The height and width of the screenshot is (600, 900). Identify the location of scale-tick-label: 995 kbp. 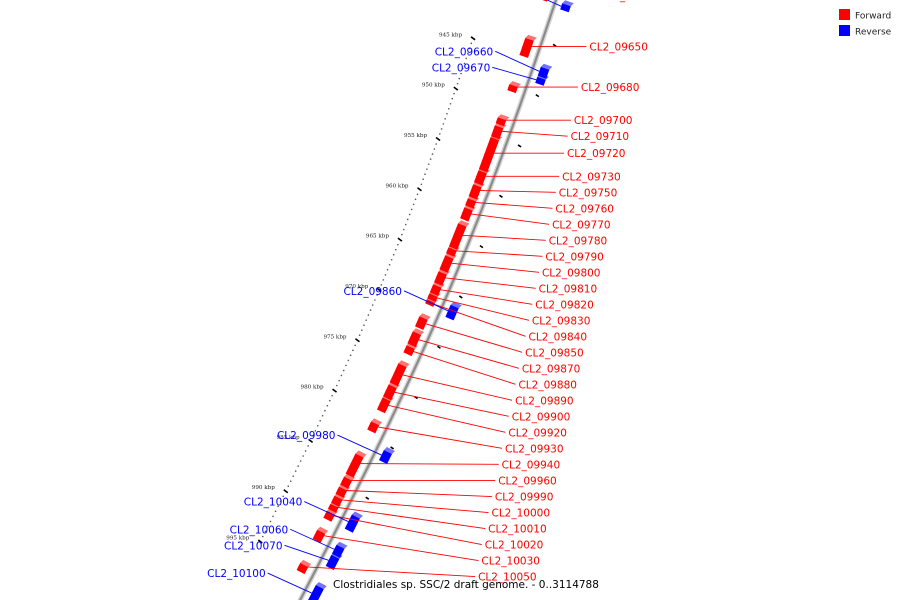
(237, 539).